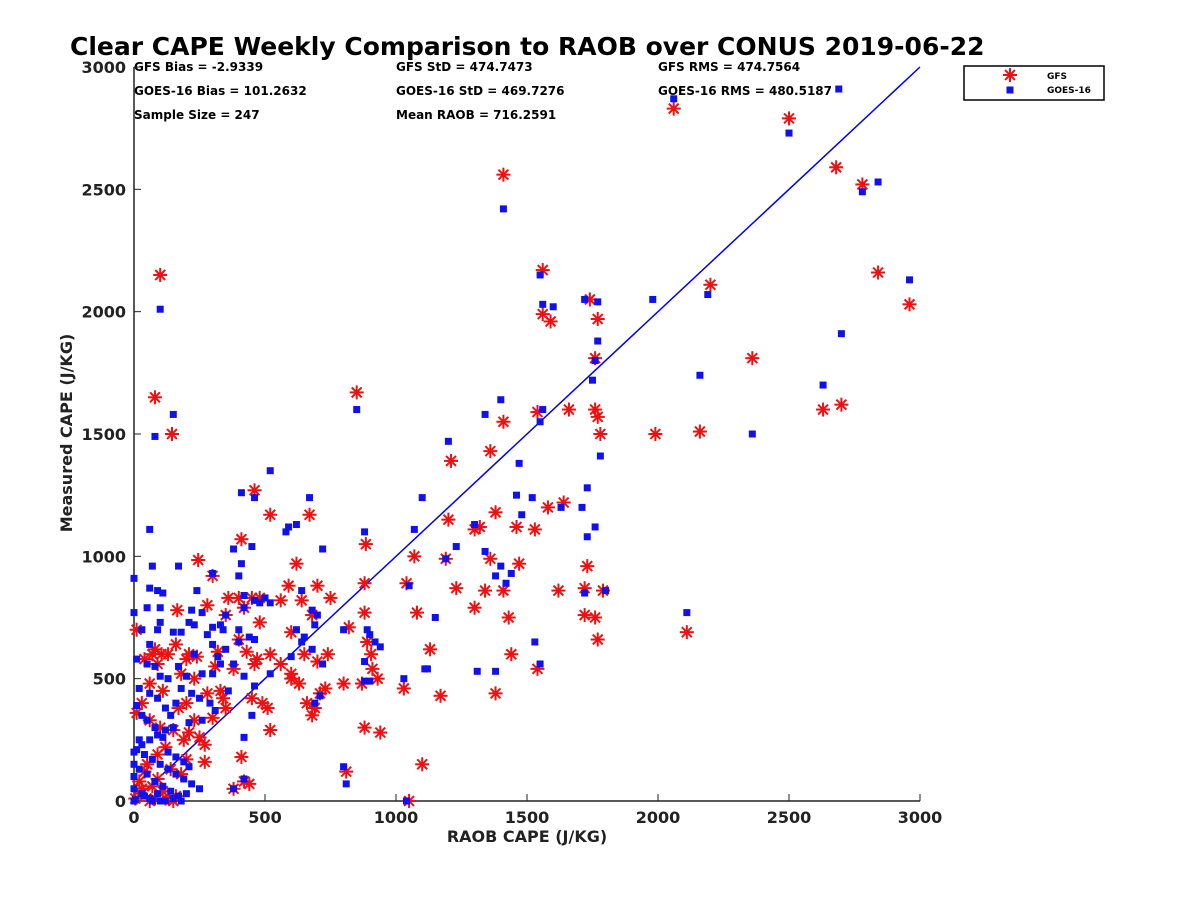  Describe the element at coordinates (1010, 75) in the screenshot. I see `gfs-legend-symbol` at that location.